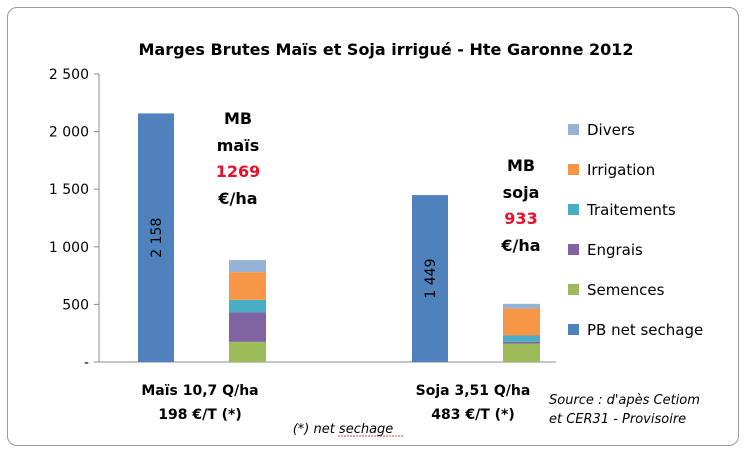 The image size is (749, 456). Describe the element at coordinates (69, 248) in the screenshot. I see `y-tick-label: 1 000` at that location.